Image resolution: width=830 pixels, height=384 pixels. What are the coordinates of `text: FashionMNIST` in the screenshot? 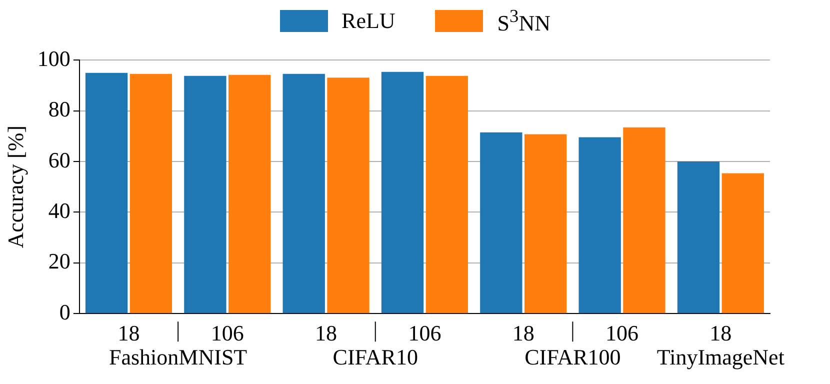 It's located at (178, 357).